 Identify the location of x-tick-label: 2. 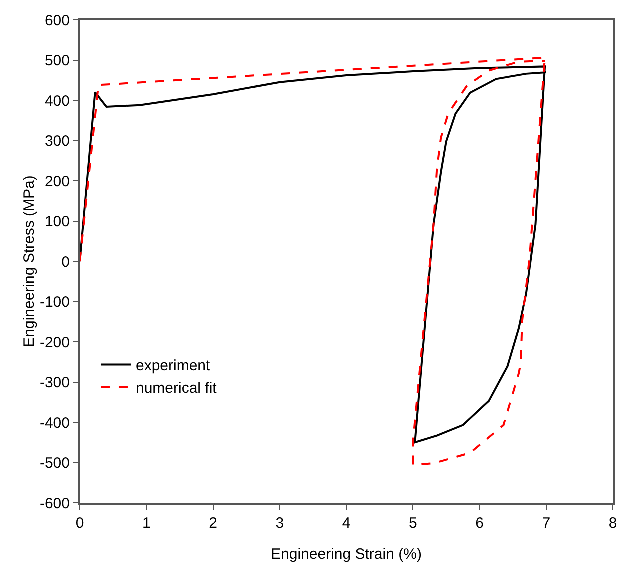
(213, 523).